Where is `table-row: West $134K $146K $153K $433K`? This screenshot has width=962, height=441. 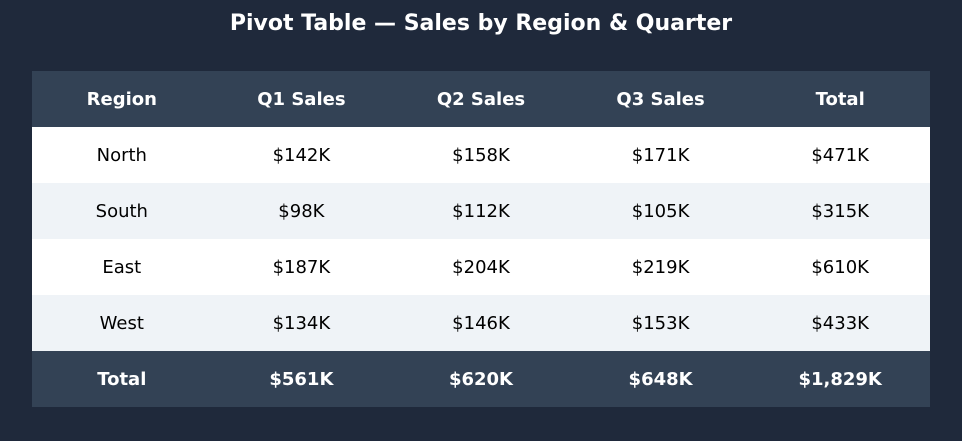
table-row: West $134K $146K $153K $433K is located at coordinates (481, 323).